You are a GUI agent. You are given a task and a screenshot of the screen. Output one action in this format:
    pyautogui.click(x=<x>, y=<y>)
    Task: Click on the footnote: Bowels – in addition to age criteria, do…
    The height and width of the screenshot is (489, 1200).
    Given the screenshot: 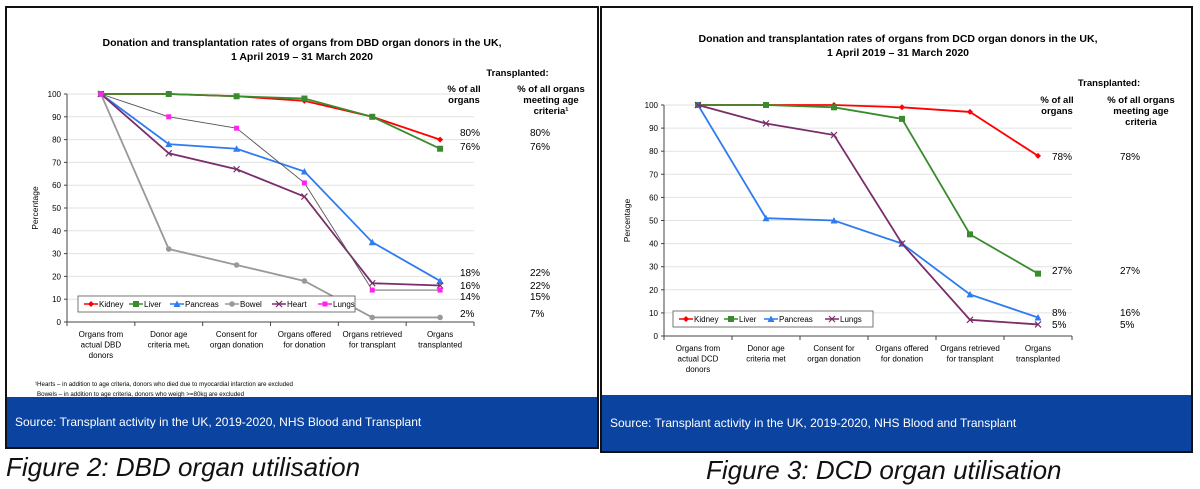 What is the action you would take?
    pyautogui.click(x=141, y=394)
    